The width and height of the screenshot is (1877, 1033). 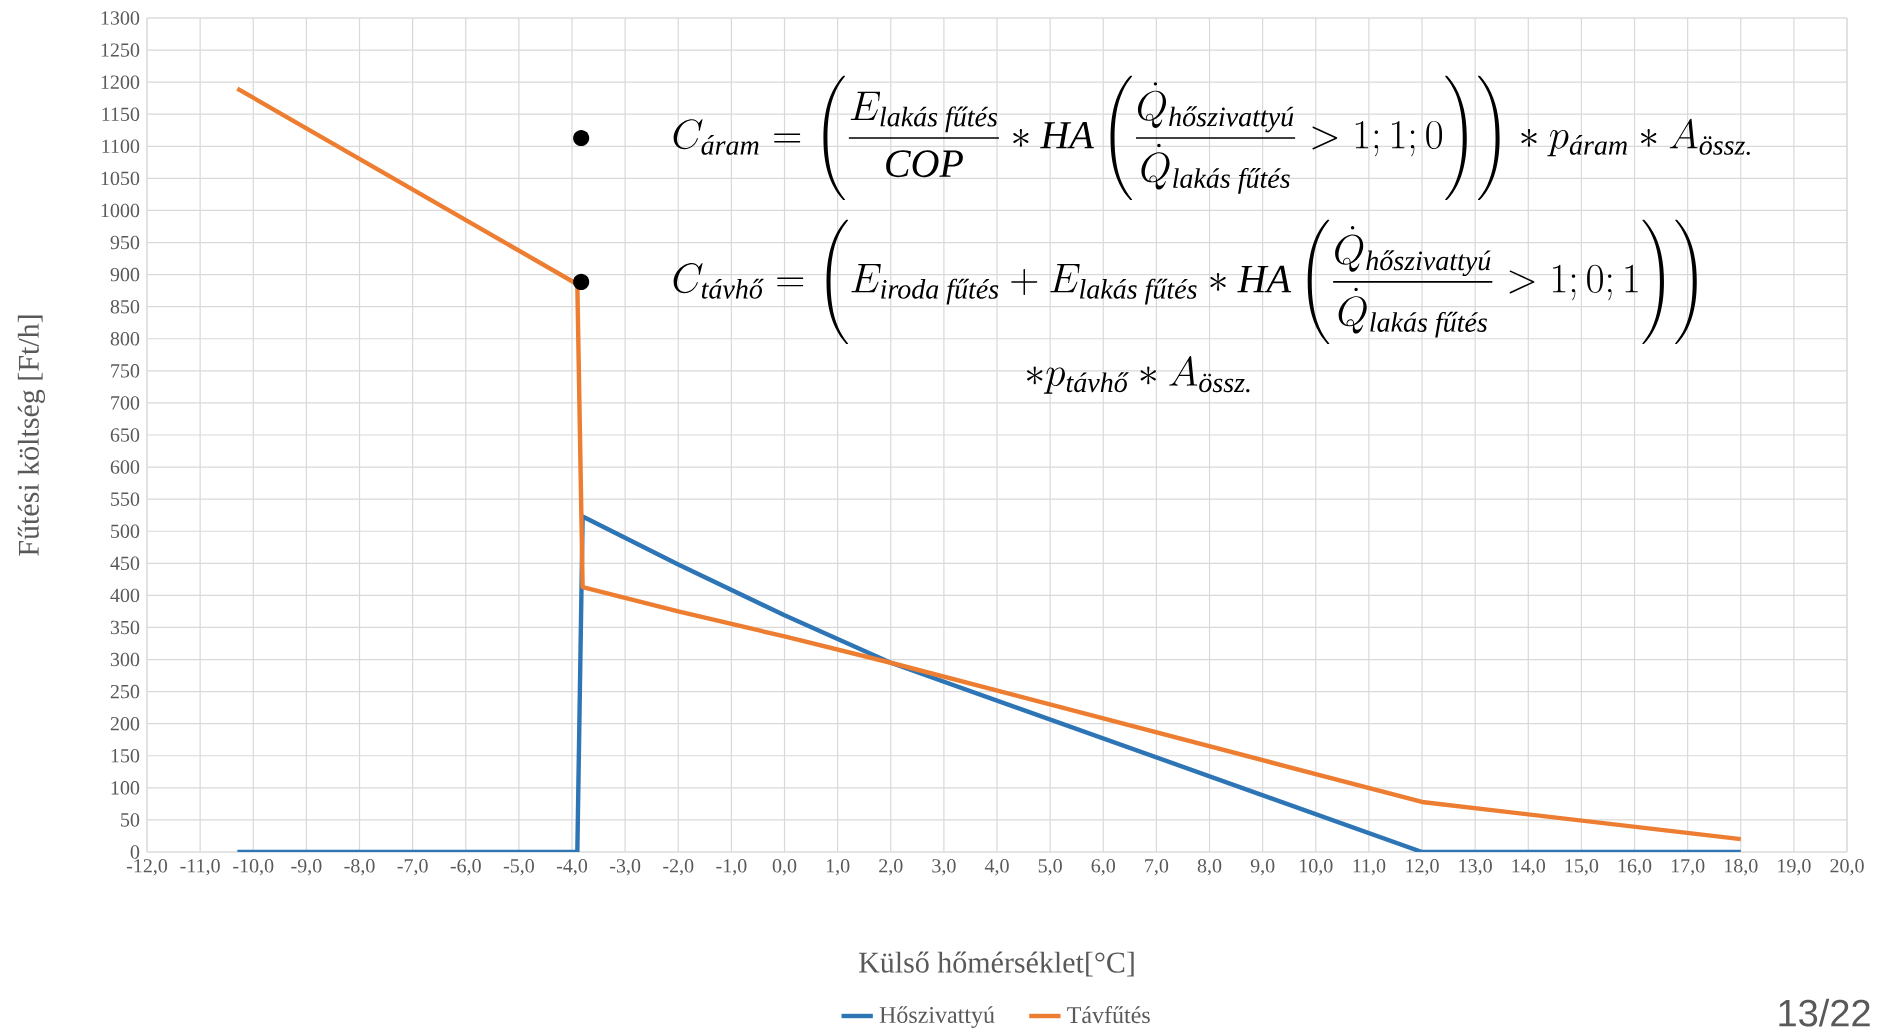 I want to click on x-tick-label: -7,0, so click(x=412, y=867).